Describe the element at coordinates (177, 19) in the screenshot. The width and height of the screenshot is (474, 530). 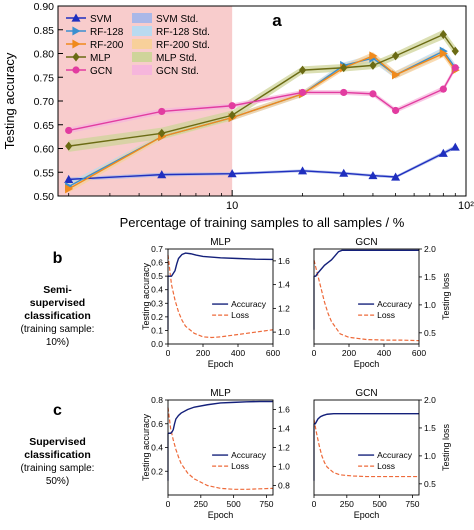
I see `legend-label: SVM Std.` at that location.